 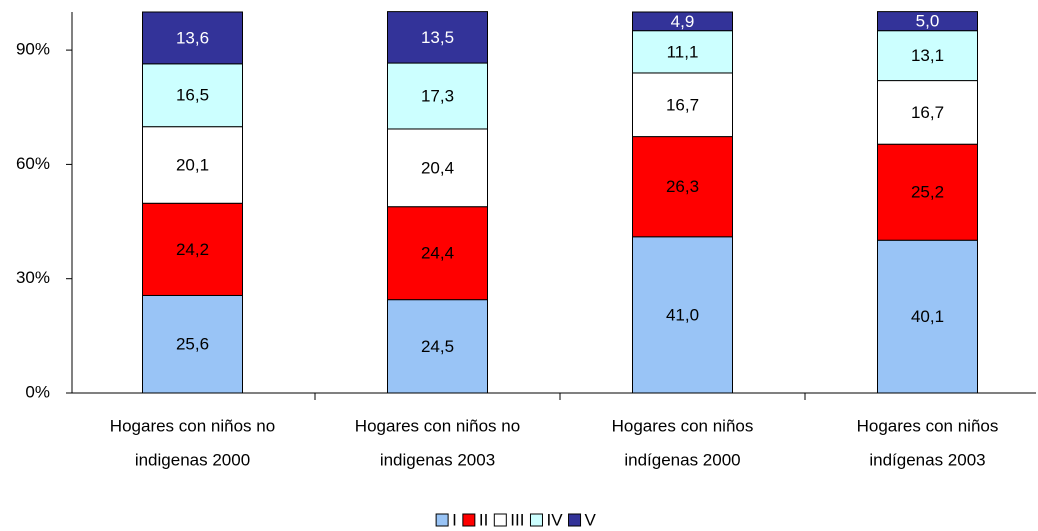 I want to click on legend-label: III, so click(x=517, y=519).